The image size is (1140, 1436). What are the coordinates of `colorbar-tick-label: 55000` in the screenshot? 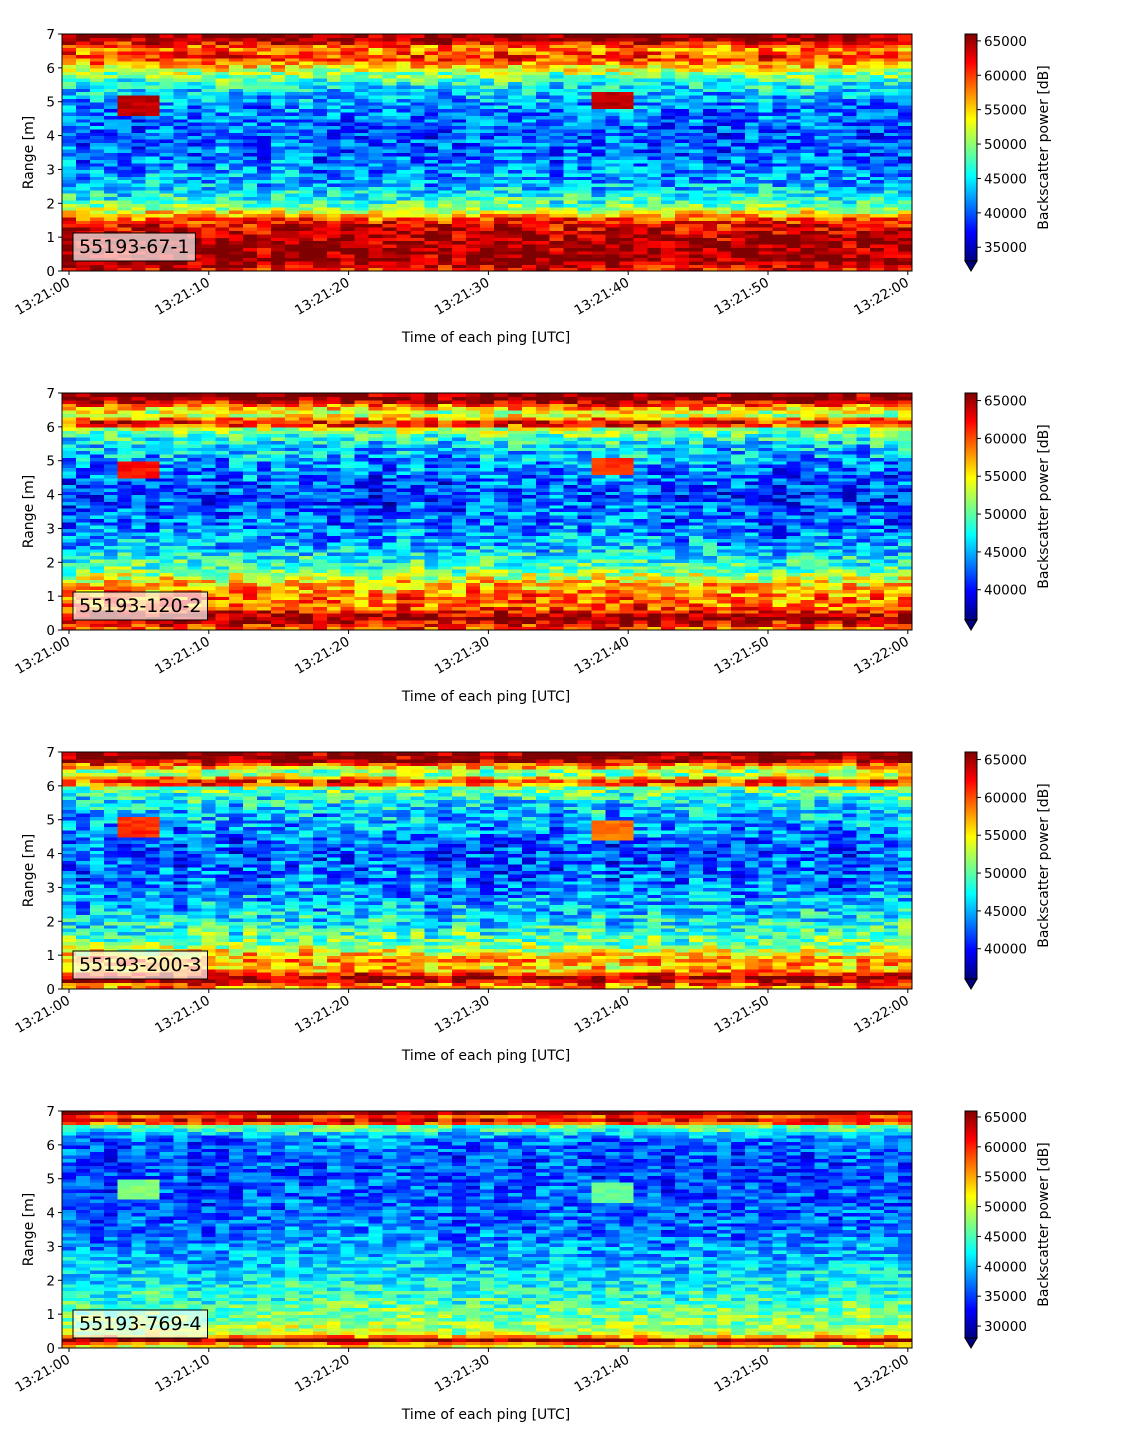 It's located at (1005, 111).